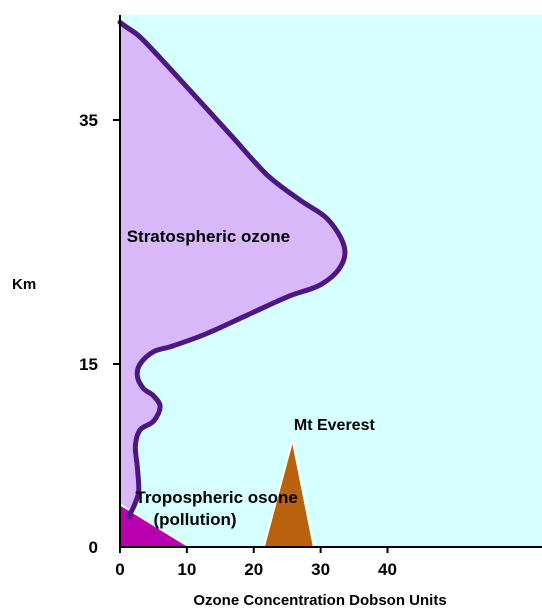 The width and height of the screenshot is (542, 611). What do you see at coordinates (387, 569) in the screenshot?
I see `x-tick-label: 40` at bounding box center [387, 569].